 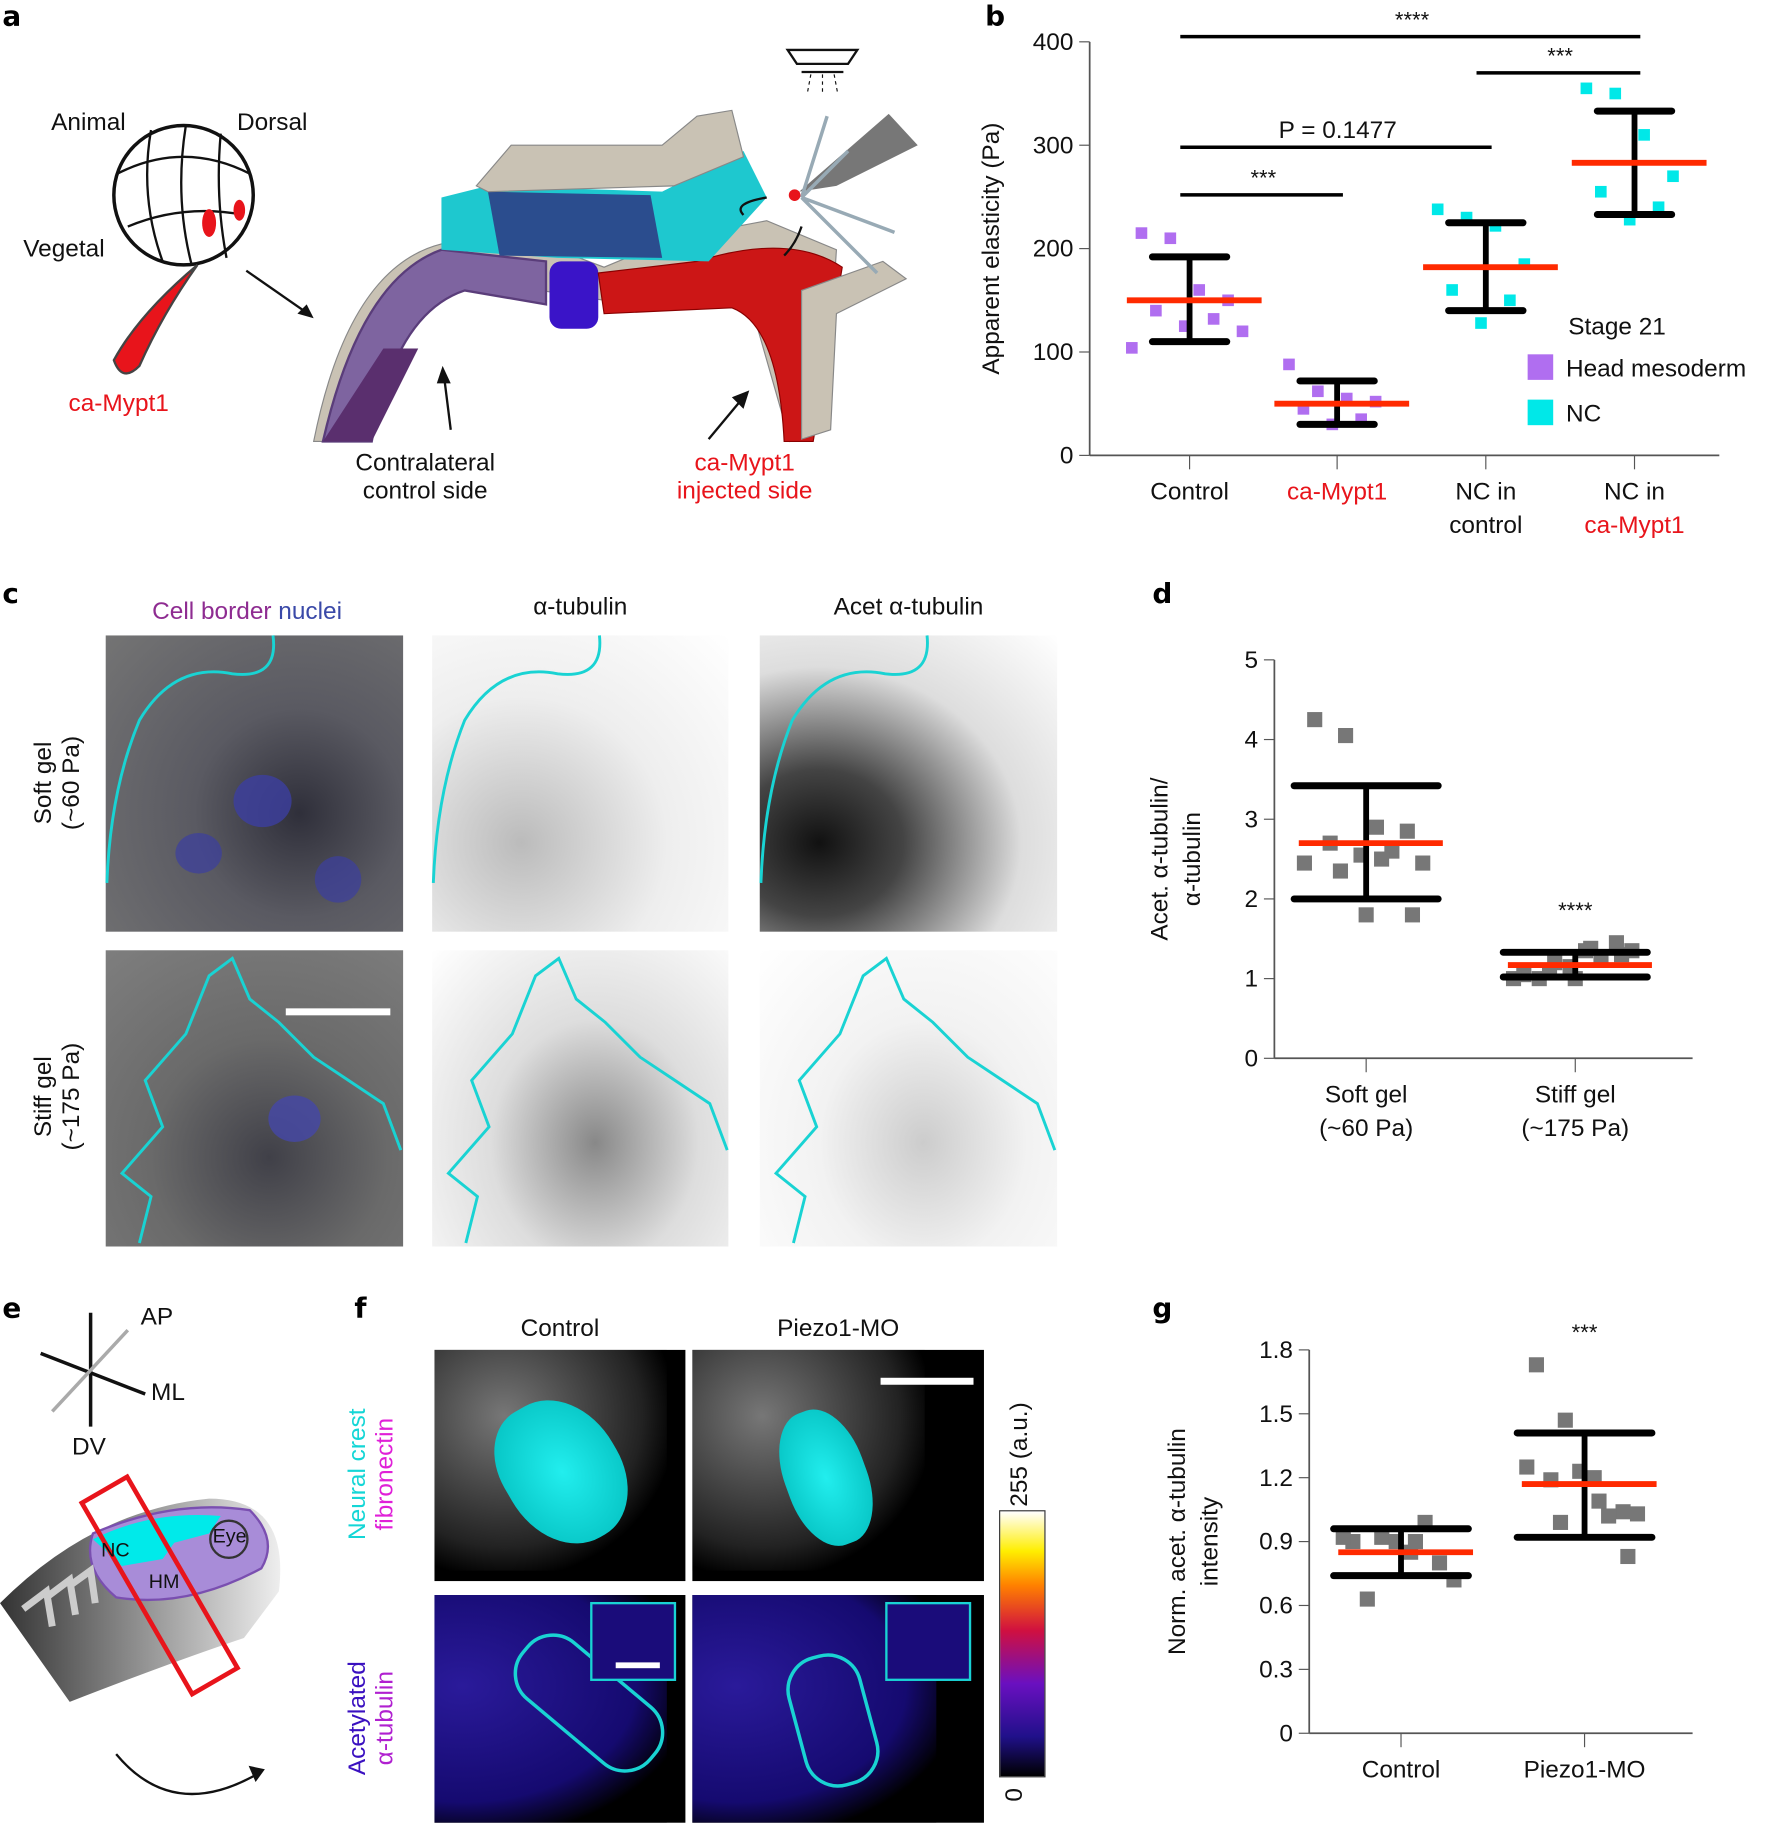 What do you see at coordinates (1276, 1669) in the screenshot?
I see `y-tick-label: 0.3` at bounding box center [1276, 1669].